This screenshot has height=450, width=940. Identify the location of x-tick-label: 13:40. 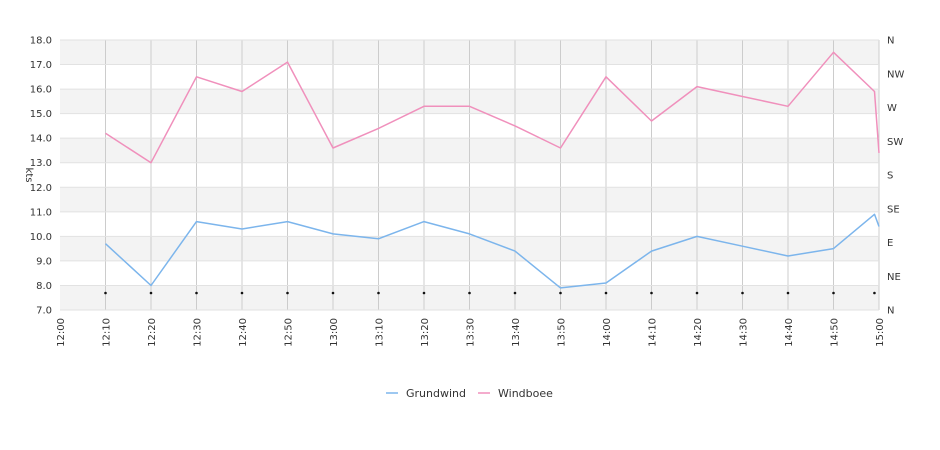
(516, 332).